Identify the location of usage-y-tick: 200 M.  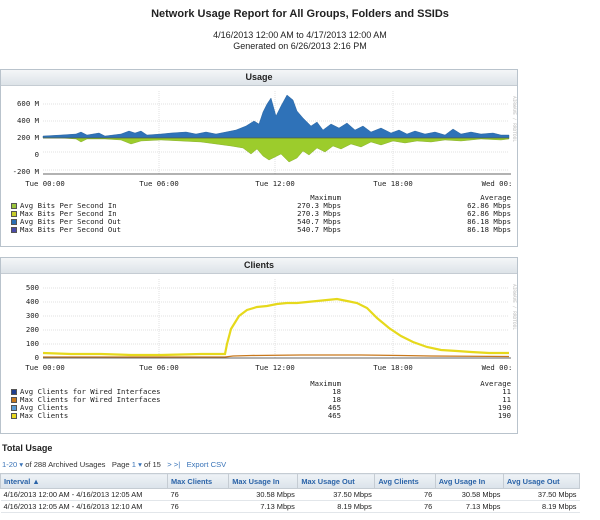
(28, 137).